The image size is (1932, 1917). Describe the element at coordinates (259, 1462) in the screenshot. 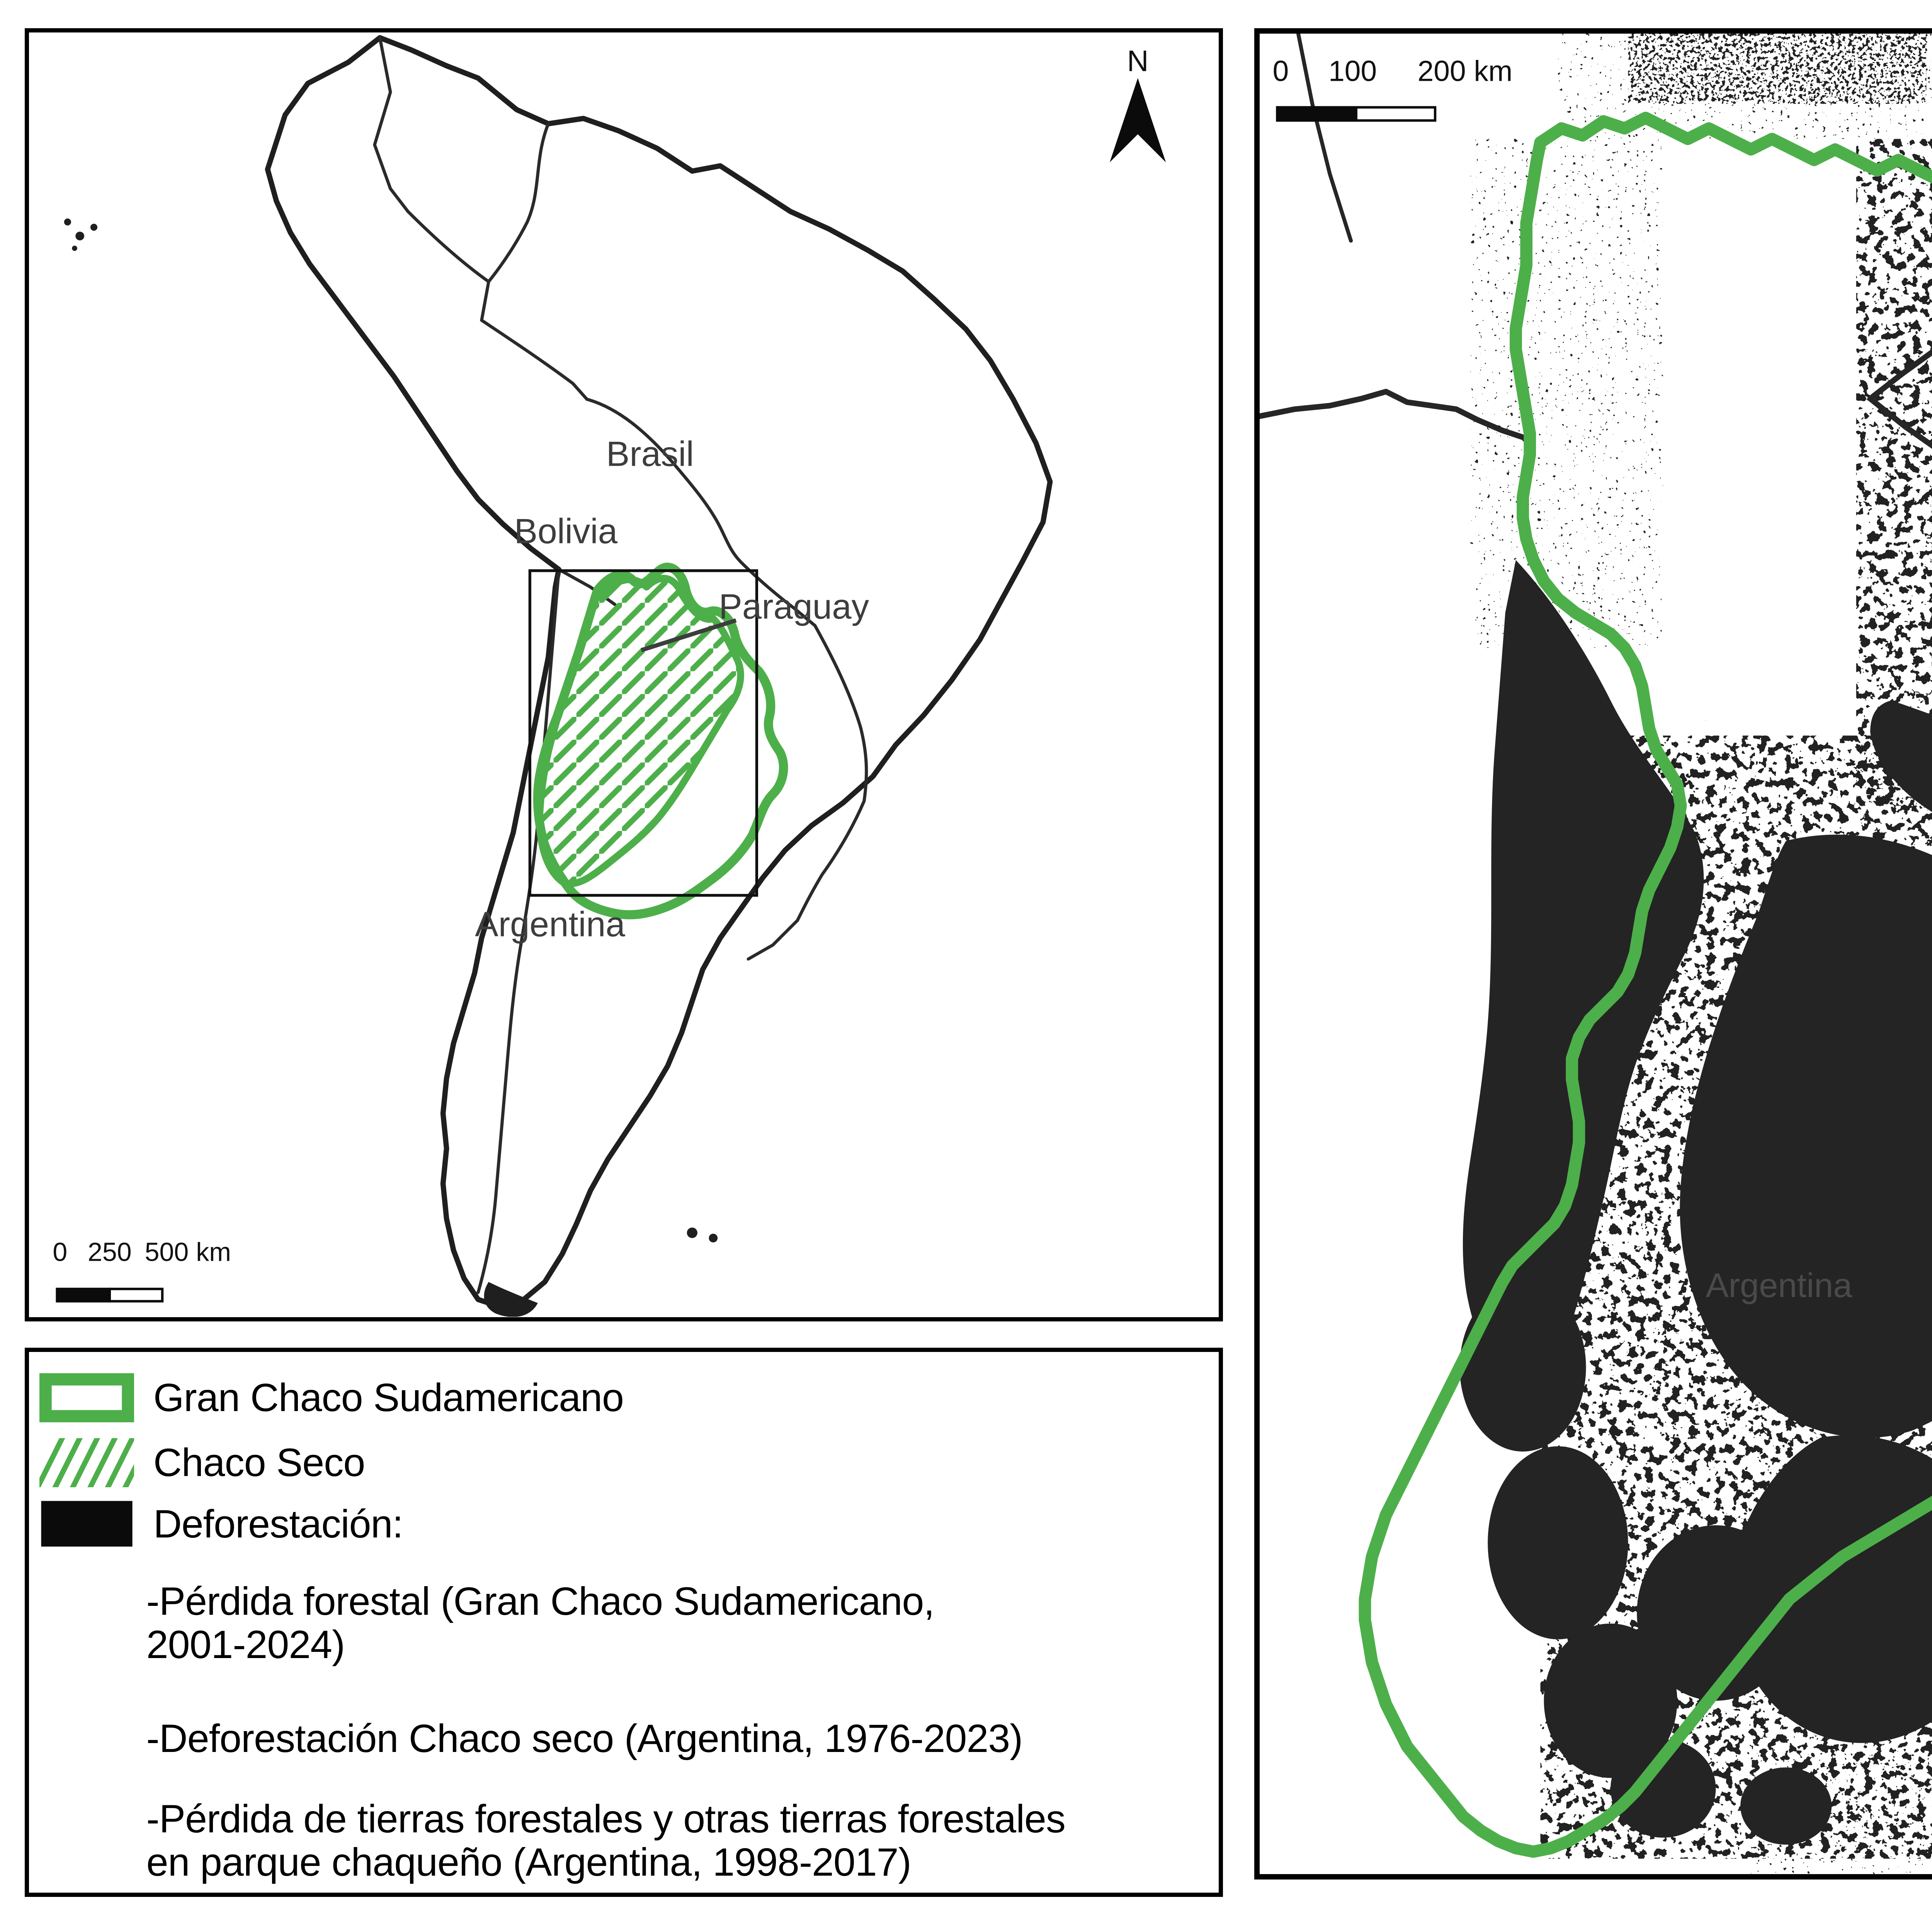

I see `legend-item-label: Chaco Seco` at that location.